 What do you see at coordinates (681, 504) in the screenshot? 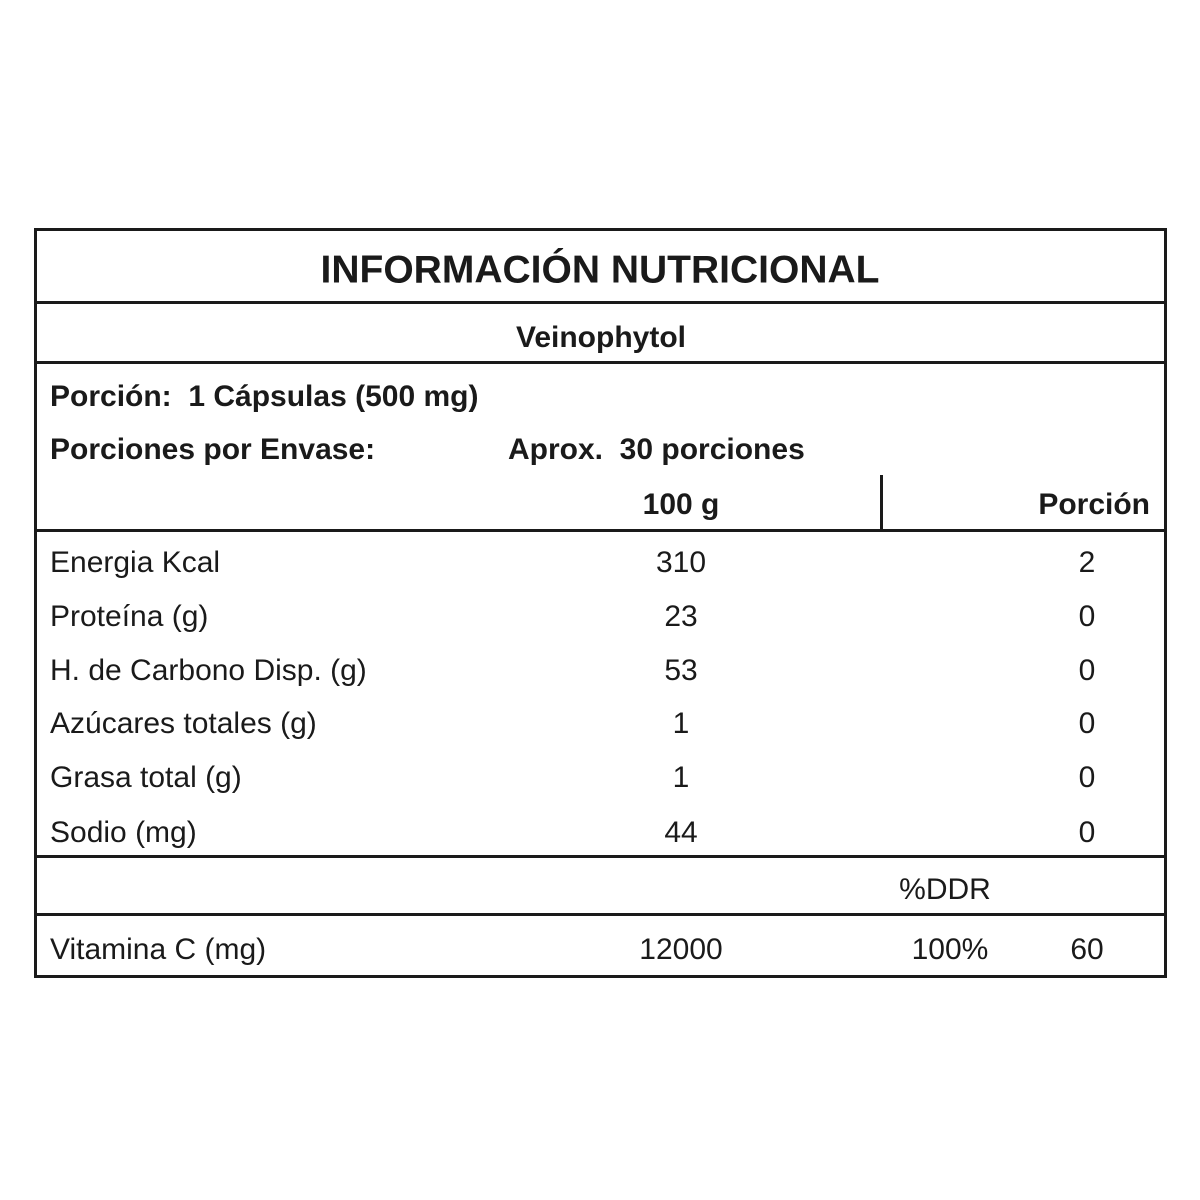
I see `column-header-100g: 100 g` at bounding box center [681, 504].